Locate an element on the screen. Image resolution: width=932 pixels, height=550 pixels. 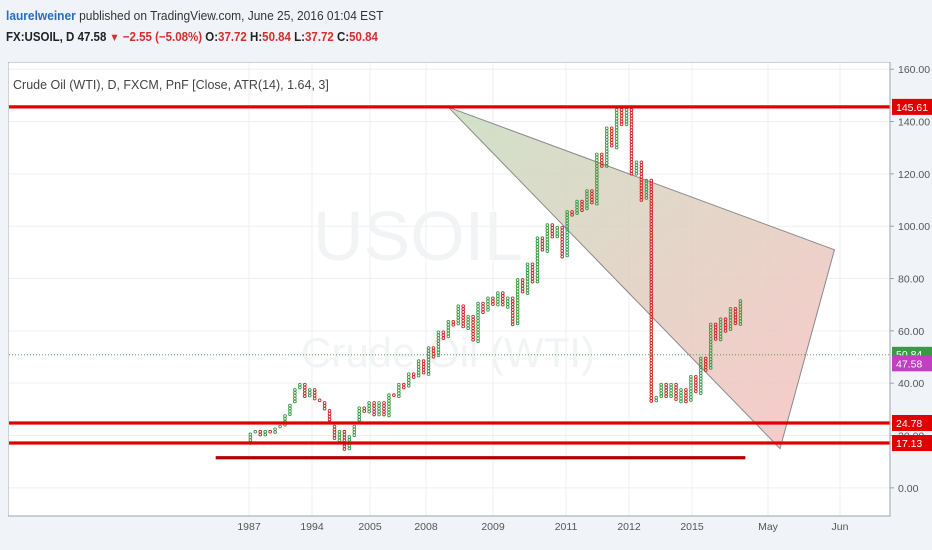
close-label: C: is located at coordinates (343, 37).